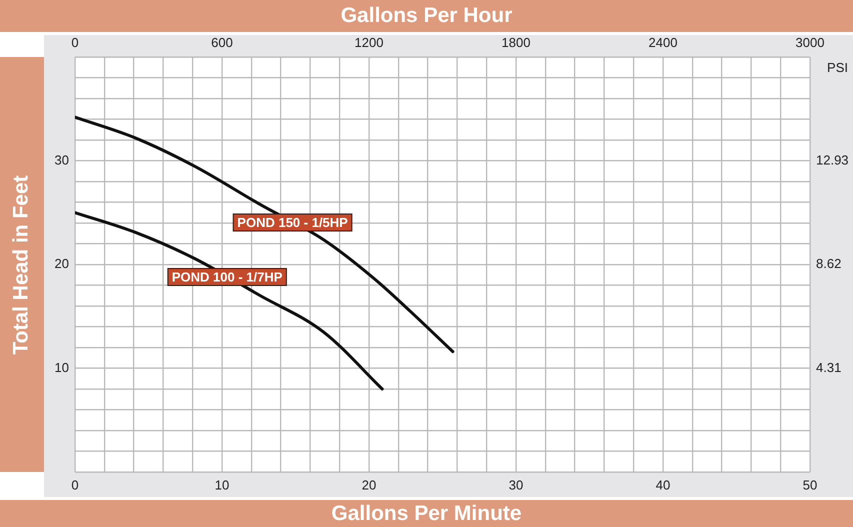 The width and height of the screenshot is (853, 527). Describe the element at coordinates (663, 484) in the screenshot. I see `x-tick-label: 40` at that location.